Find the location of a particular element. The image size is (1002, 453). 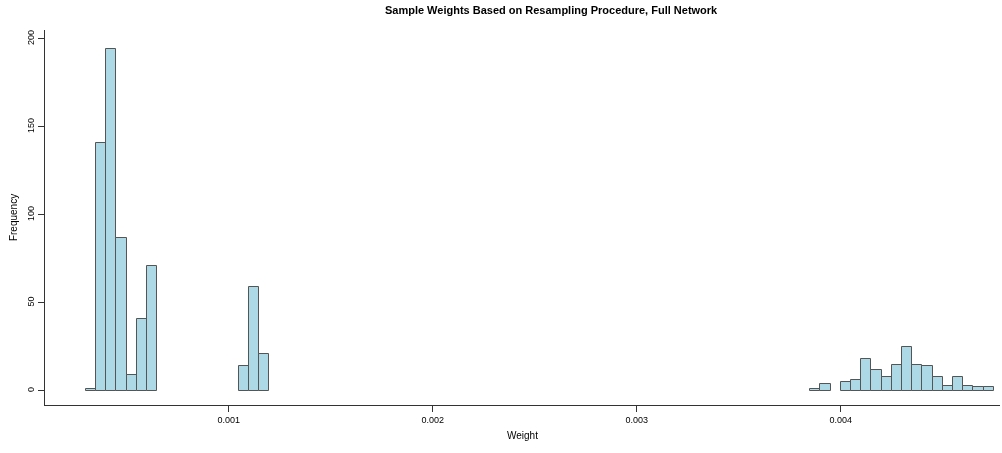

y-tick-label: 200 is located at coordinates (31, 37).